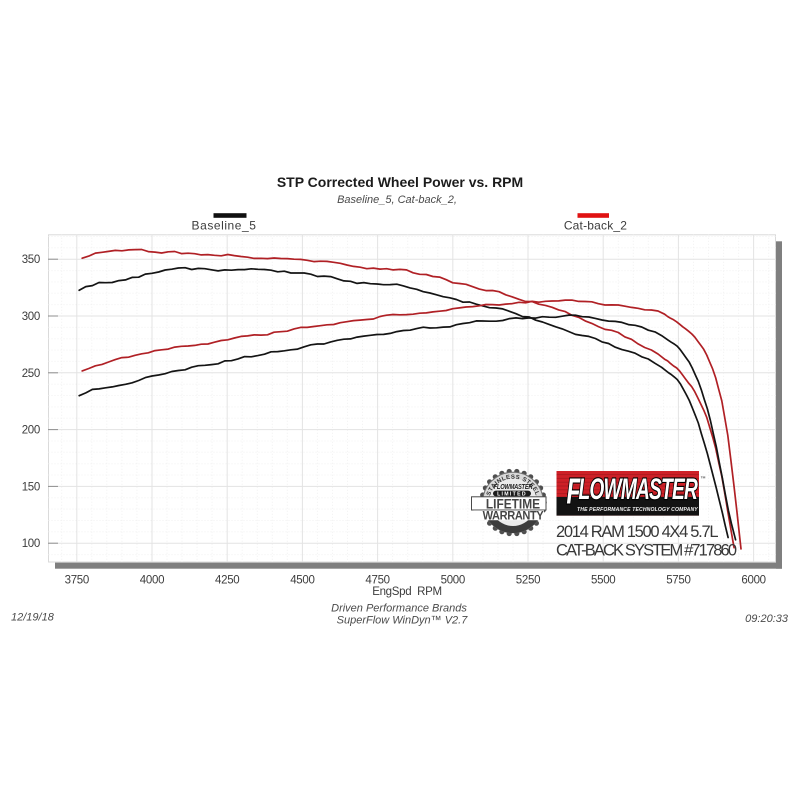  I want to click on svg-text: Baseline_5, so click(224, 226).